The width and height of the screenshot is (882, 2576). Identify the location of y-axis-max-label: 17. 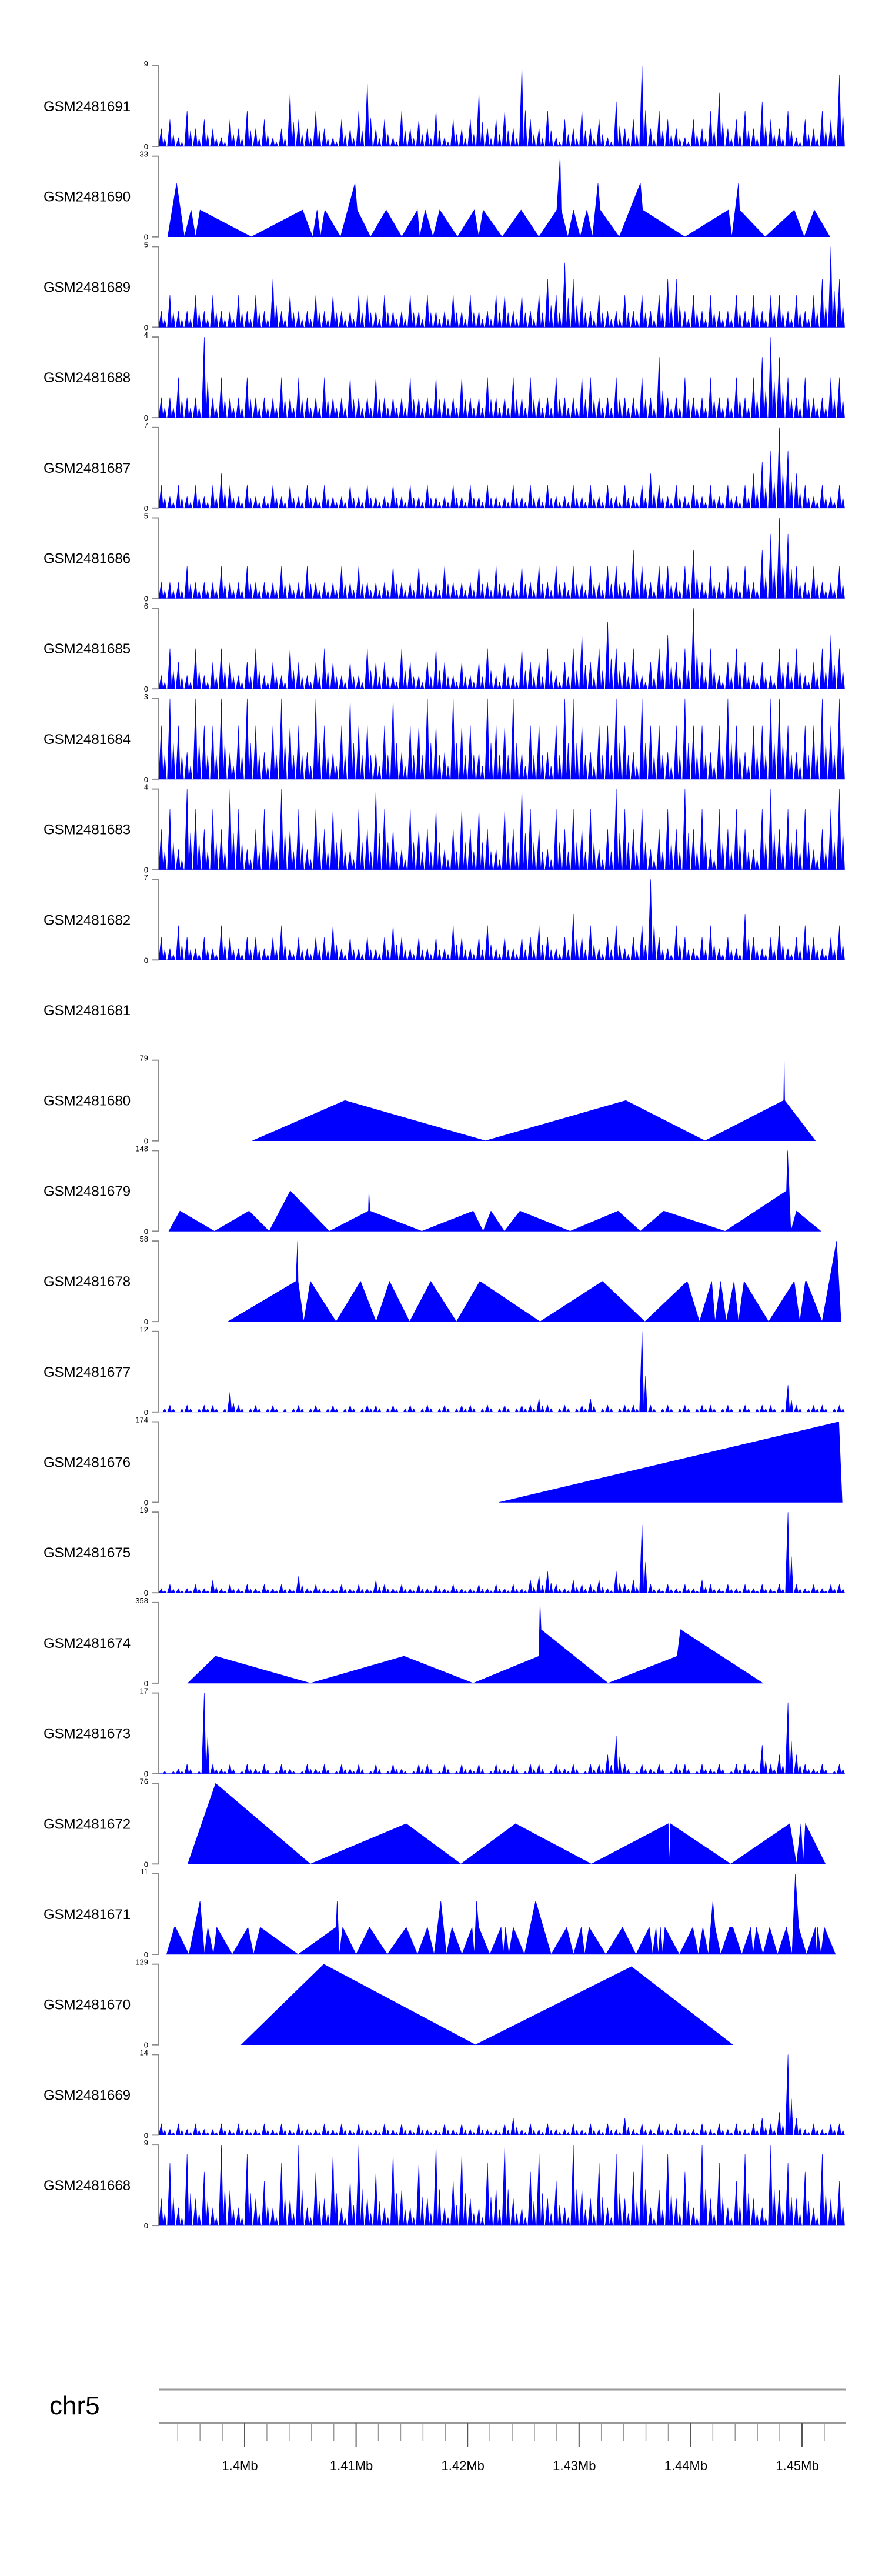
(144, 1691).